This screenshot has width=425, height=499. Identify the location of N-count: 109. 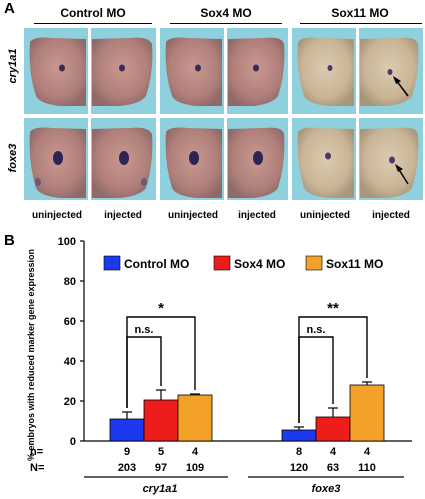
(195, 468).